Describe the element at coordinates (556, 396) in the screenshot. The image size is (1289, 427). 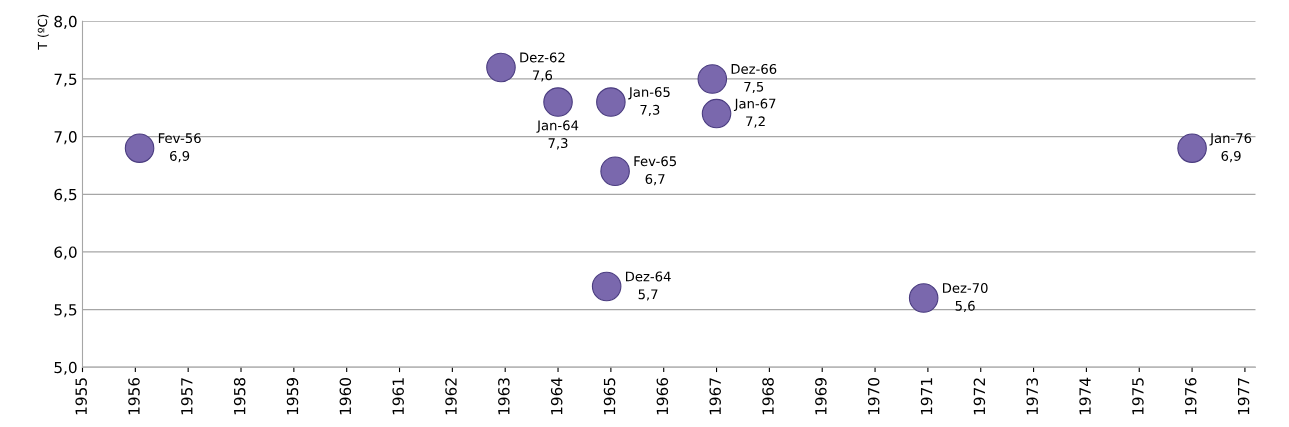
I see `x-tick-label: 1964` at that location.